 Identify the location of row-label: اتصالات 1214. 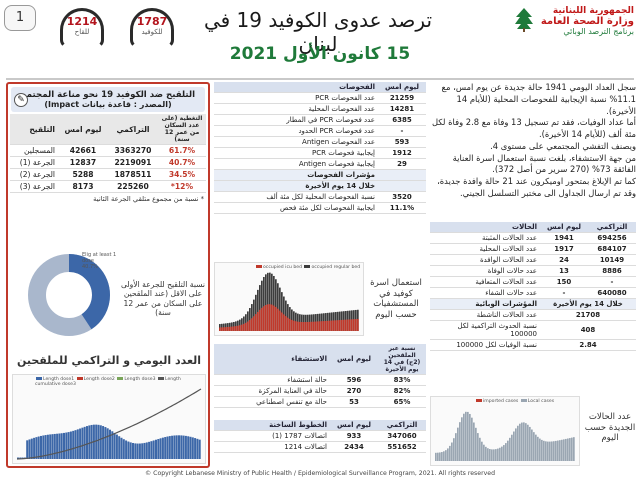
(272, 447).